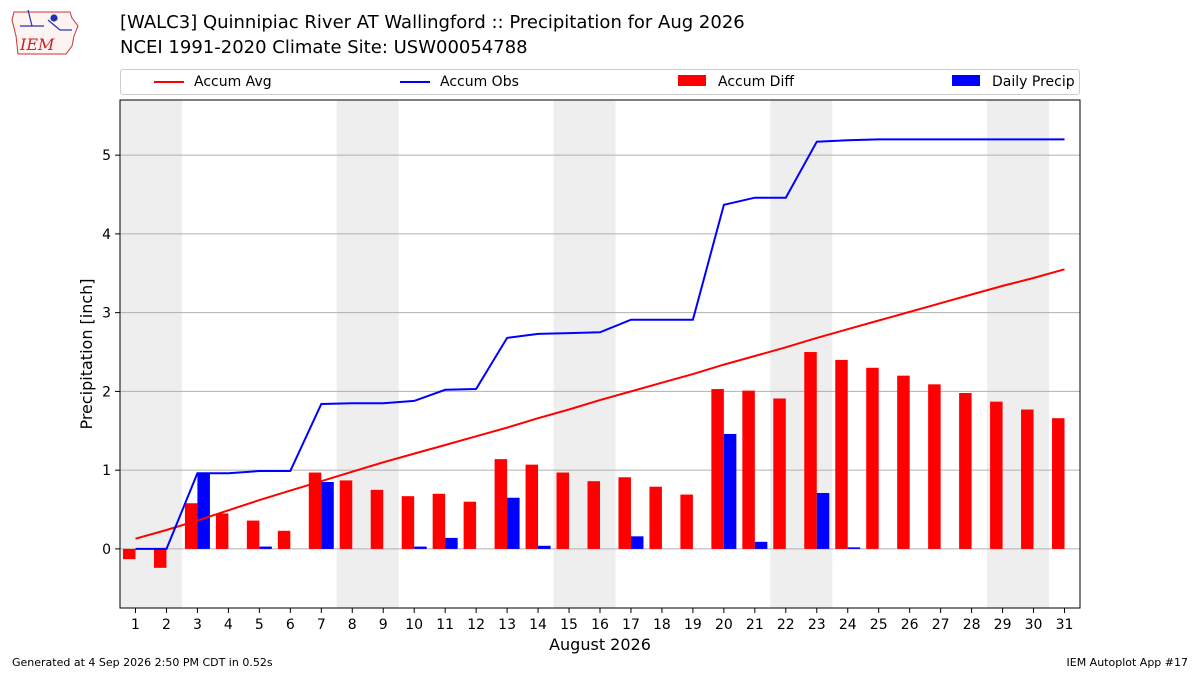  I want to click on tick-label-x-20: 20, so click(724, 625).